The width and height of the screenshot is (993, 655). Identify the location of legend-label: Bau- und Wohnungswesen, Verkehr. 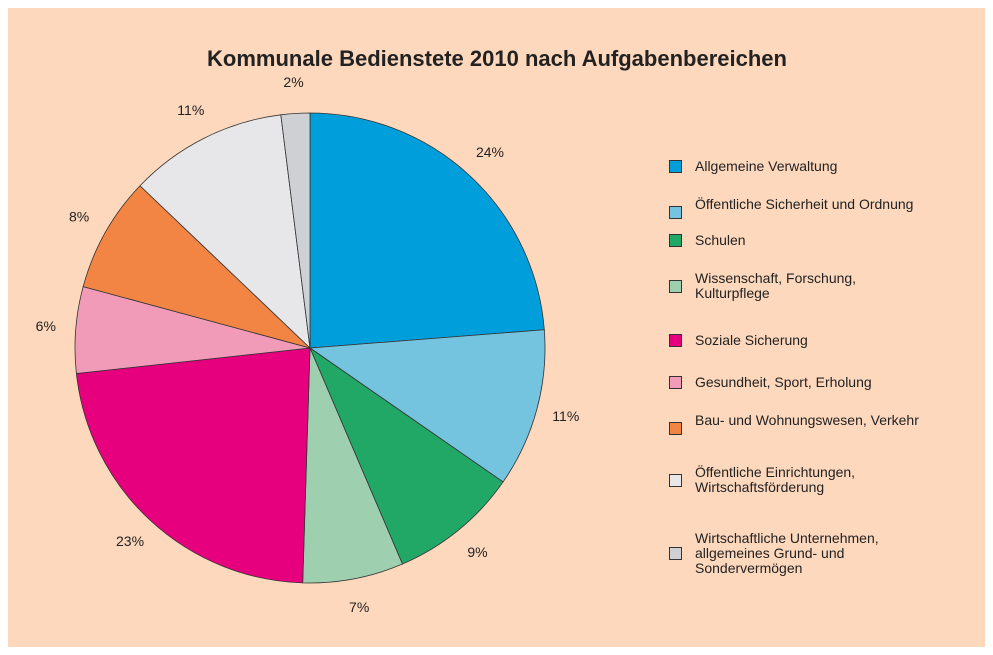
(807, 420).